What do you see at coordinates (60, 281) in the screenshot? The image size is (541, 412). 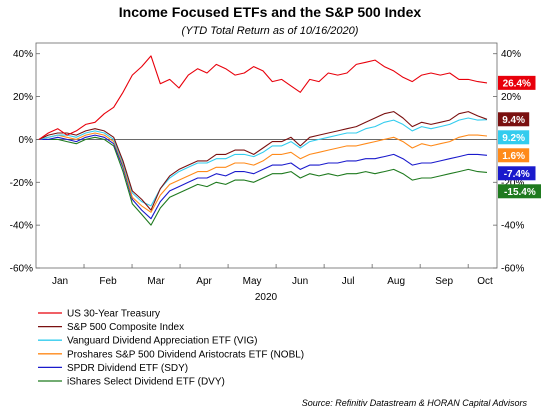 I see `x-tick-label: Jan` at bounding box center [60, 281].